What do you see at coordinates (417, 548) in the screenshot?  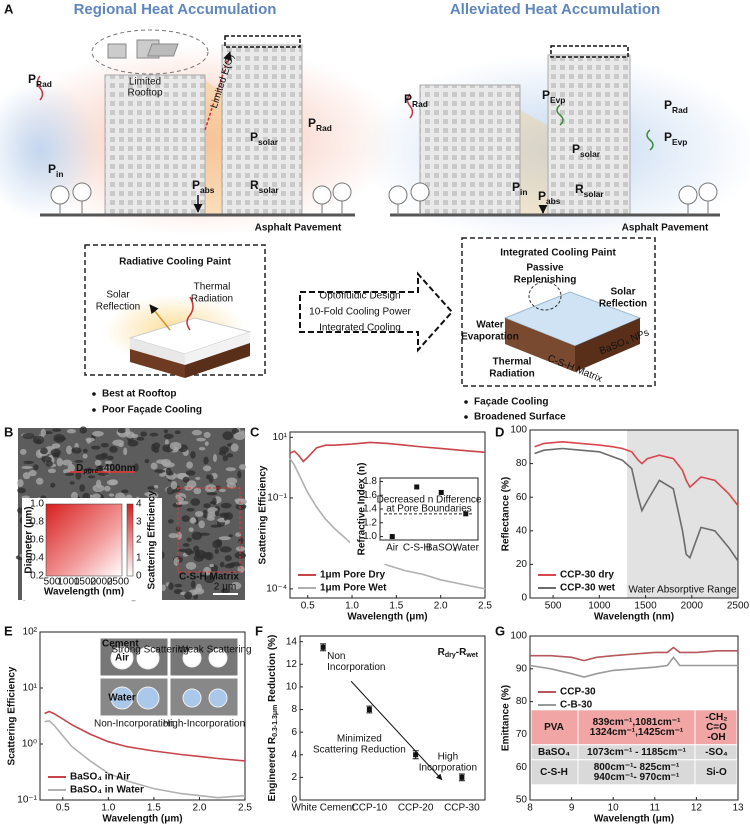 I see `category-label: C-S-H` at bounding box center [417, 548].